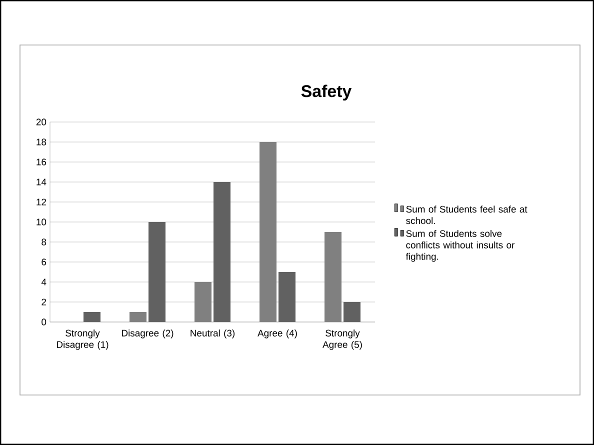 Image resolution: width=594 pixels, height=445 pixels. What do you see at coordinates (41, 182) in the screenshot?
I see `y-tick-label: 14` at bounding box center [41, 182].